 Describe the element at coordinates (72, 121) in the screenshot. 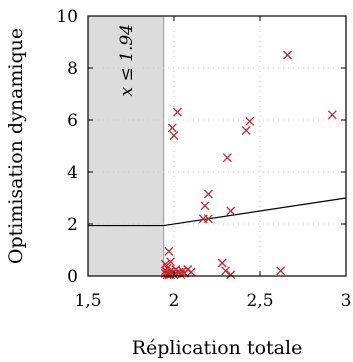

I see `y-tick-label: 6` at that location.